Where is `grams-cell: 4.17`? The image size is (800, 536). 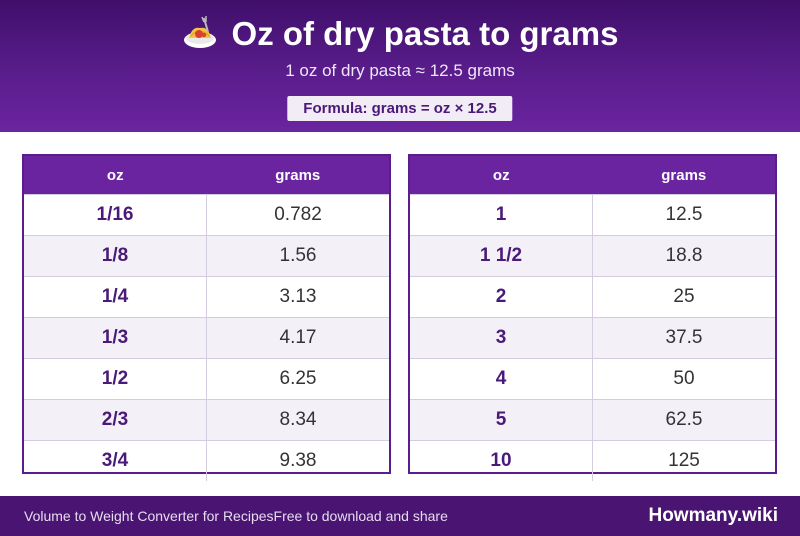
grams-cell: 4.17 is located at coordinates (297, 338).